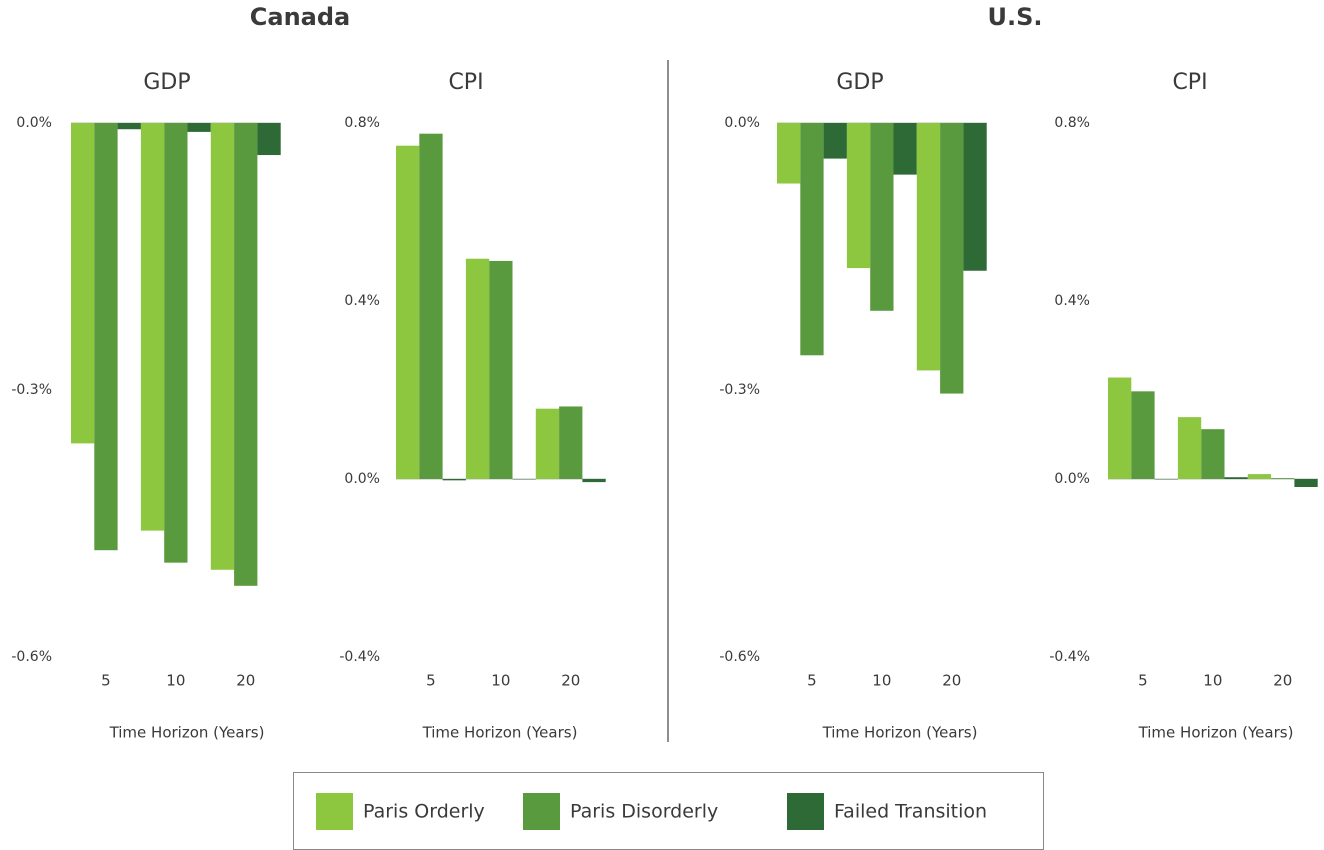  I want to click on legend-label: Paris Disorderly, so click(644, 812).